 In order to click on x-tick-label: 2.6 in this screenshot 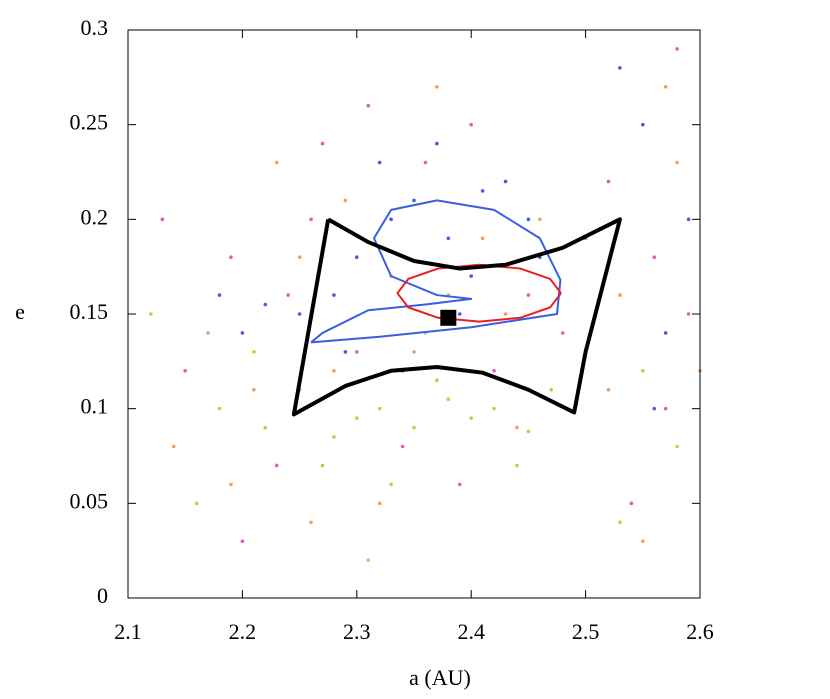, I will do `click(700, 631)`.